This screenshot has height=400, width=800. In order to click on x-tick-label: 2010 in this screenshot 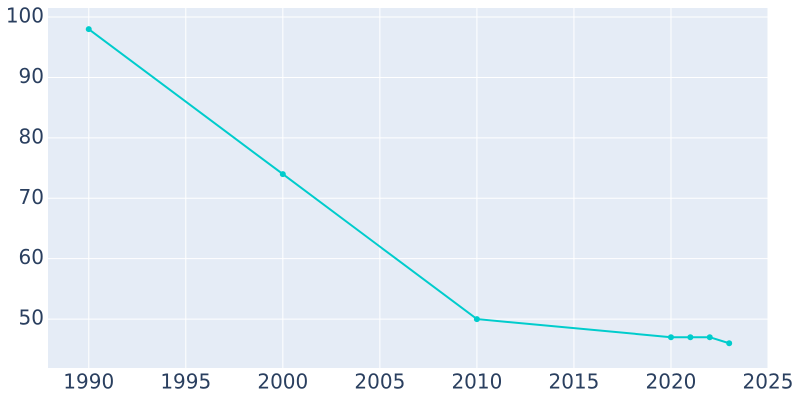, I will do `click(476, 382)`.